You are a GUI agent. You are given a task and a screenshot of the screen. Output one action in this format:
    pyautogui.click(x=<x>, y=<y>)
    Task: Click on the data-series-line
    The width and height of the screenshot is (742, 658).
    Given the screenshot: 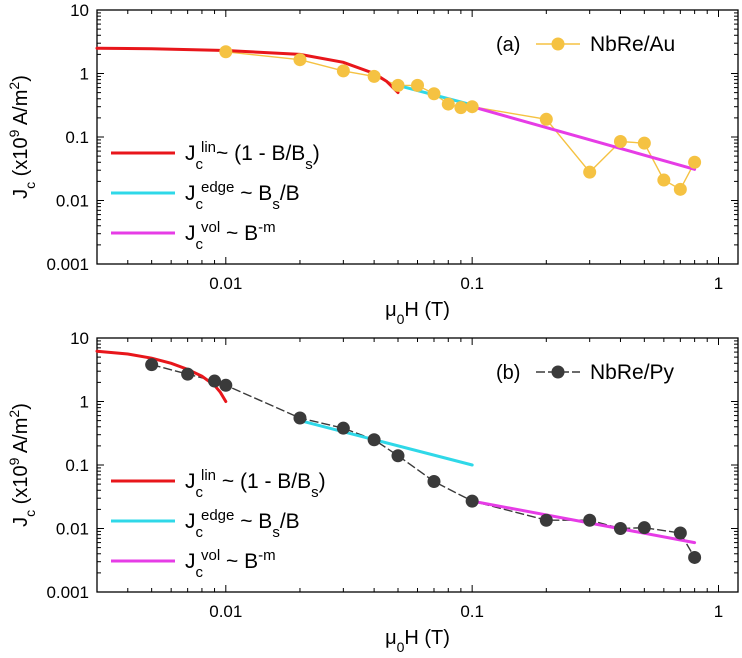 What is the action you would take?
    pyautogui.click(x=460, y=121)
    